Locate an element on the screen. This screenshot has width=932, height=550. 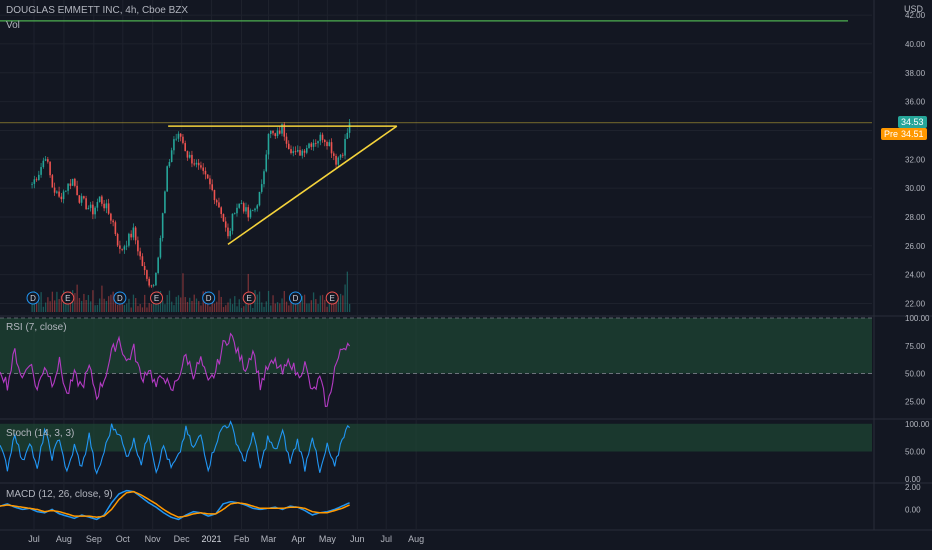
x-tick-label: Nov is located at coordinates (153, 539).